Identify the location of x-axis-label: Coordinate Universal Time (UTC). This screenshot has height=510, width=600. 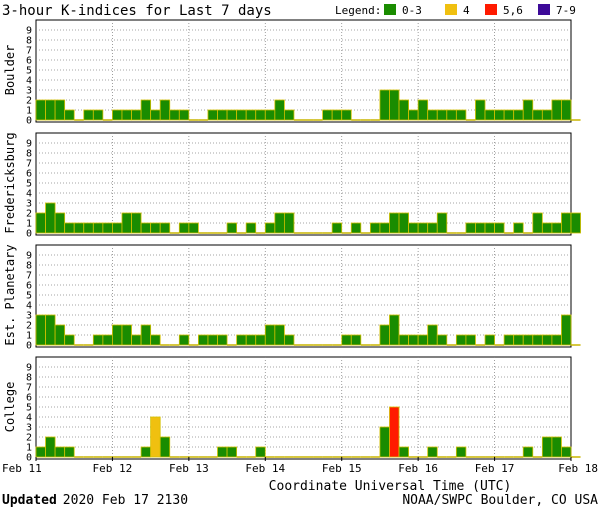
(390, 486).